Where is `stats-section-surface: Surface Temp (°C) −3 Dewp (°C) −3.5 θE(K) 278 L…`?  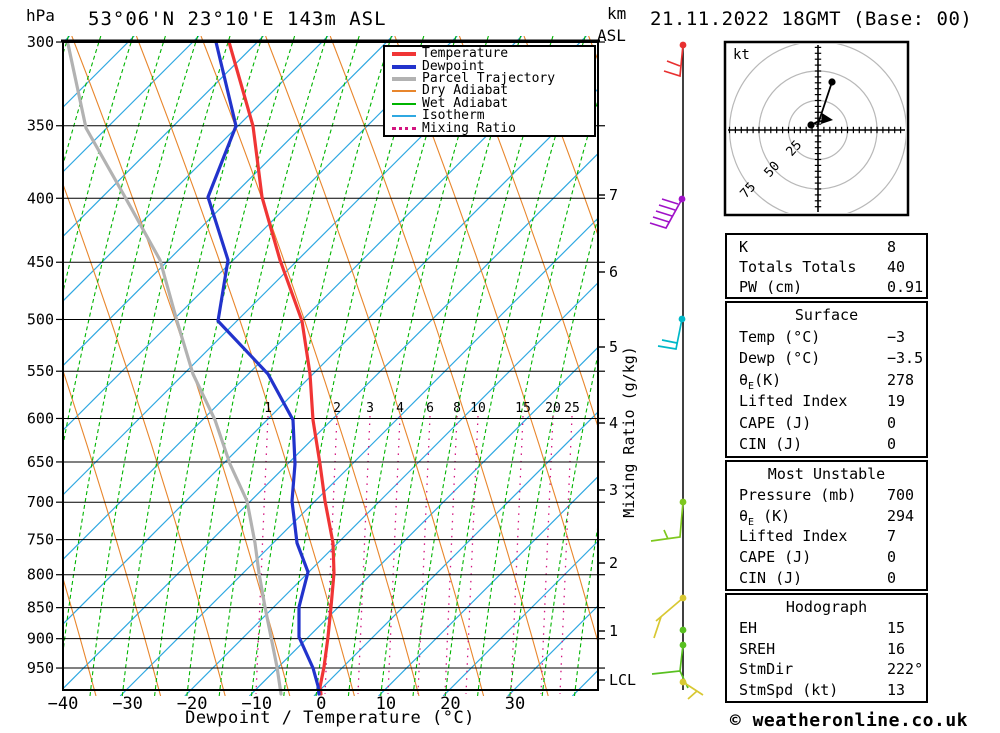
stats-section-surface: Surface Temp (°C) −3 Dewp (°C) −3.5 θE(K) 278 L… is located at coordinates (826, 379).